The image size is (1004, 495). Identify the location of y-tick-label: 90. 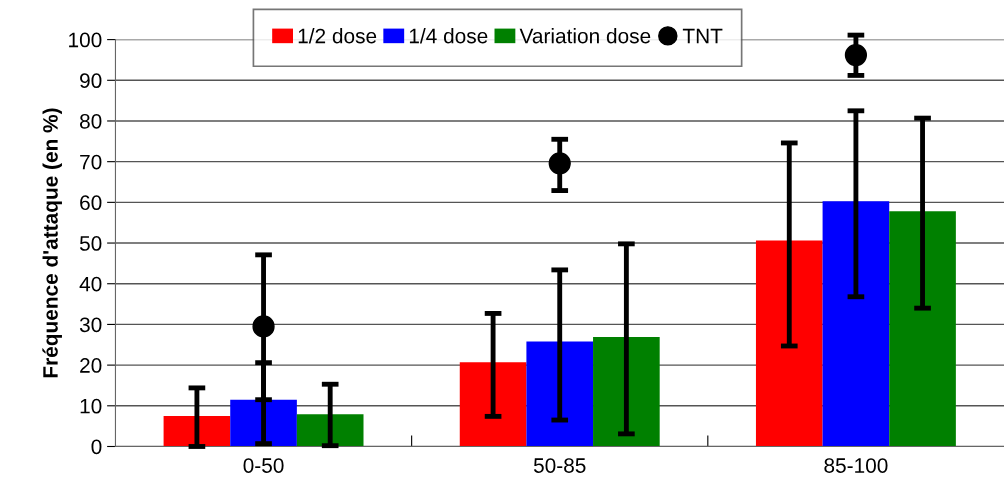
(91, 81).